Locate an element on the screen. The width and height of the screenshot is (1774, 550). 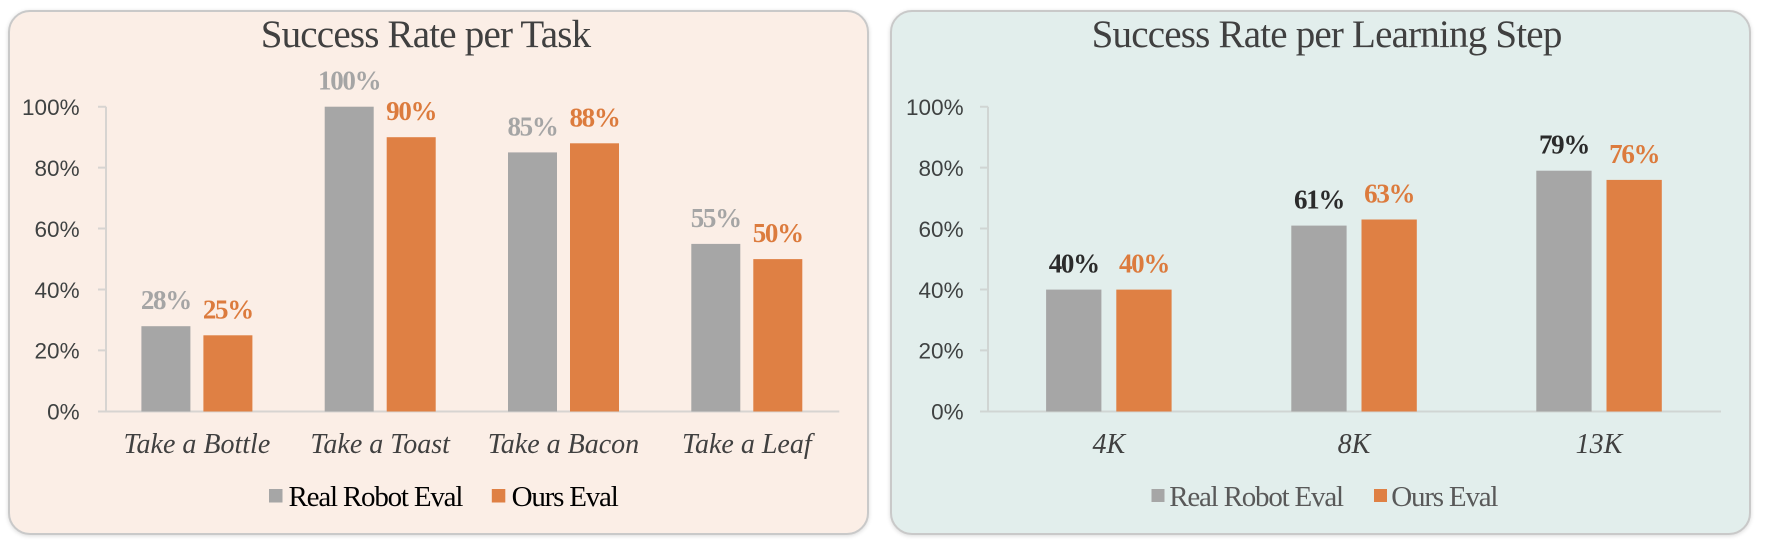
svg-text: 13K is located at coordinates (1600, 444).